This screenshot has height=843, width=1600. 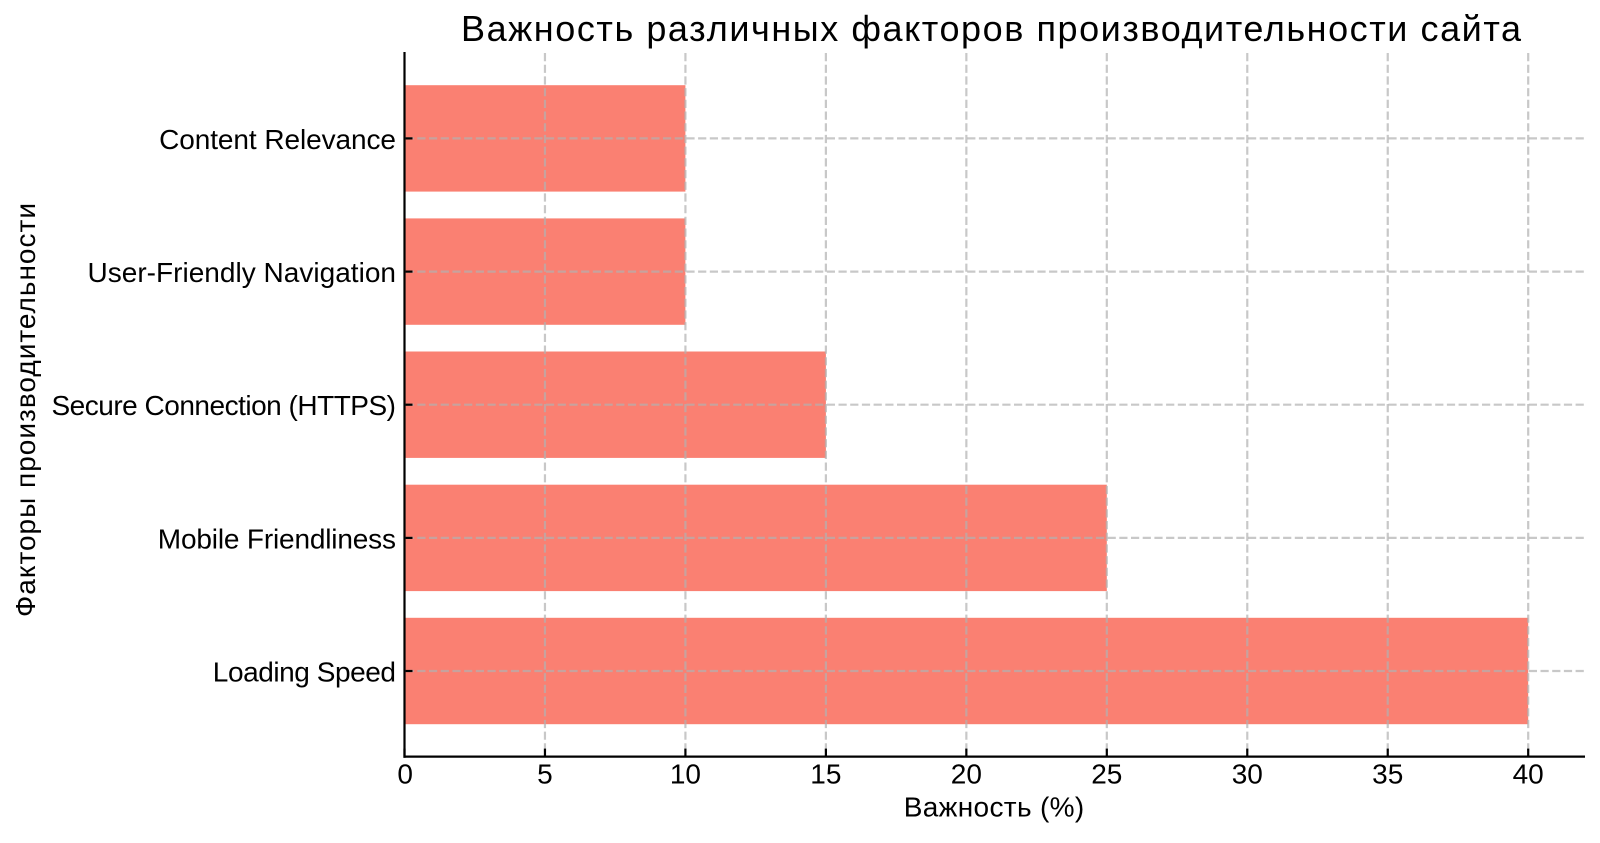 What do you see at coordinates (304, 671) in the screenshot?
I see `svg-text: Loading Speed` at bounding box center [304, 671].